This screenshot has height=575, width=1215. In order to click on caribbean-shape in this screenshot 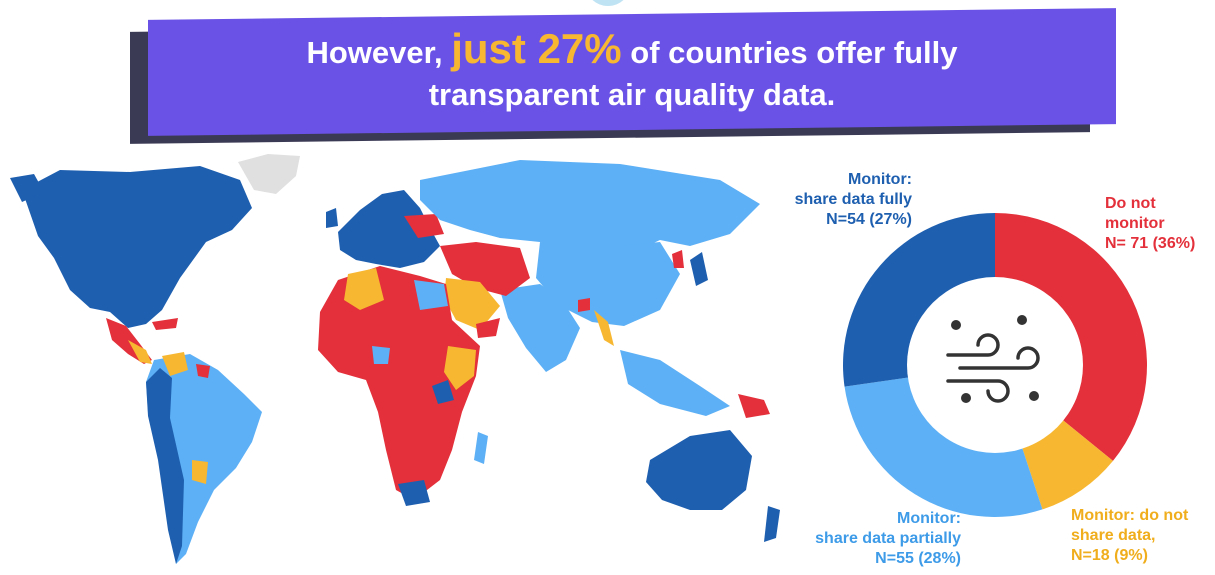, I will do `click(165, 324)`.